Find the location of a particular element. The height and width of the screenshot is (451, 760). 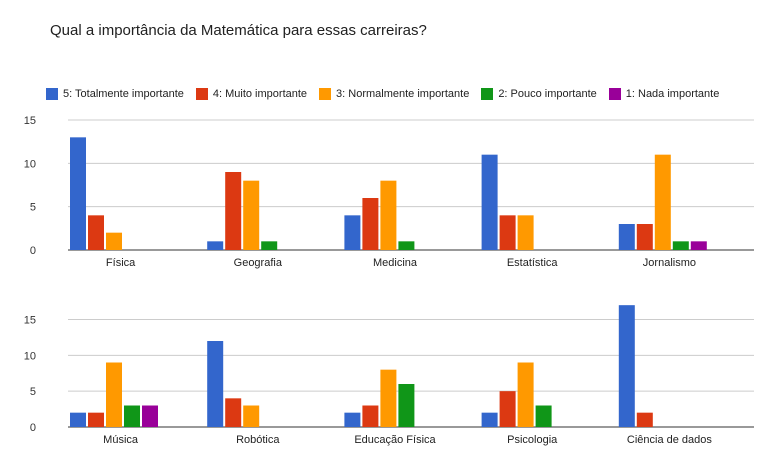

category-label: Estatística is located at coordinates (533, 263).